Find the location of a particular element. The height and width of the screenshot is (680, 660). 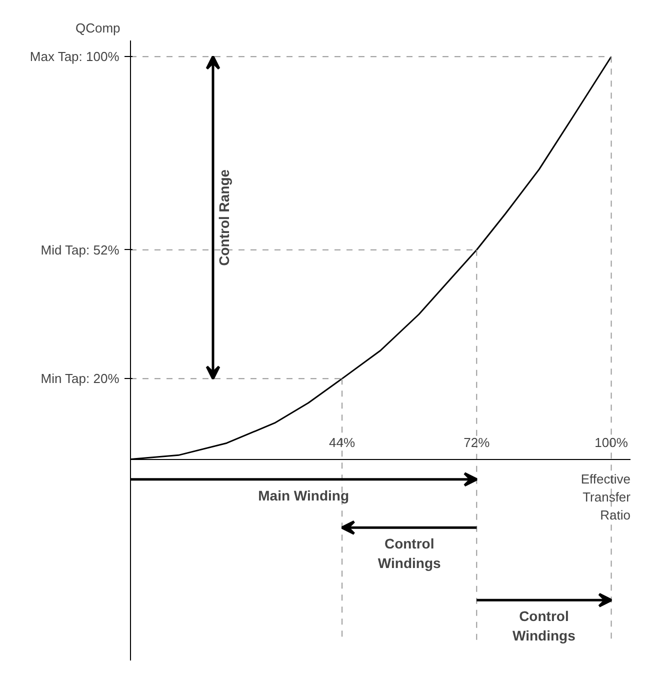

annotation: Main Winding is located at coordinates (304, 495).